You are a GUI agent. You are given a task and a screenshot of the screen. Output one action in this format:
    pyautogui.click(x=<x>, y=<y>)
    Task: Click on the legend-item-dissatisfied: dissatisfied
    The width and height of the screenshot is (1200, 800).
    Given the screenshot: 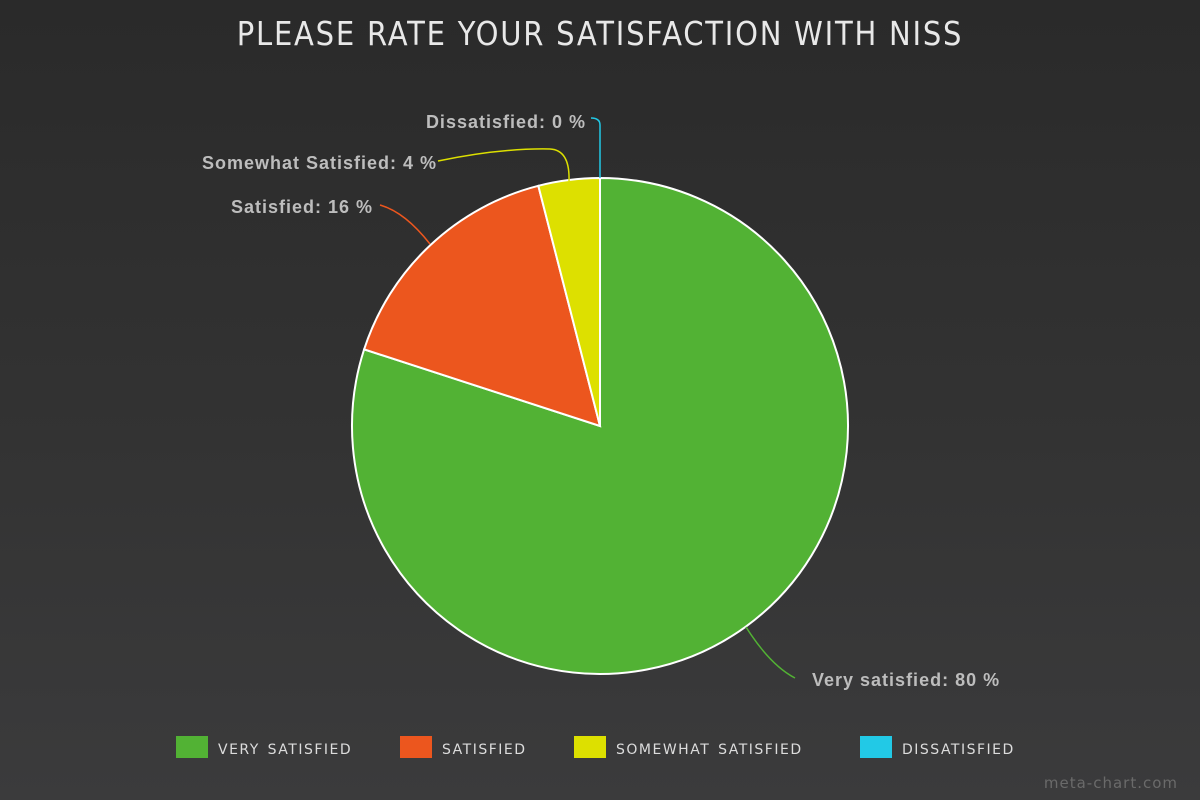 What is the action you would take?
    pyautogui.click(x=937, y=747)
    